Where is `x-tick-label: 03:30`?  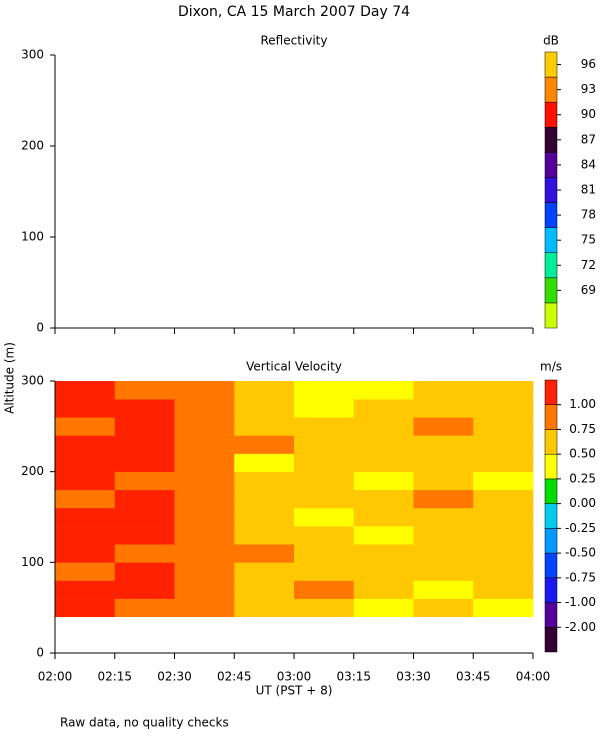 x-tick-label: 03:30 is located at coordinates (413, 677).